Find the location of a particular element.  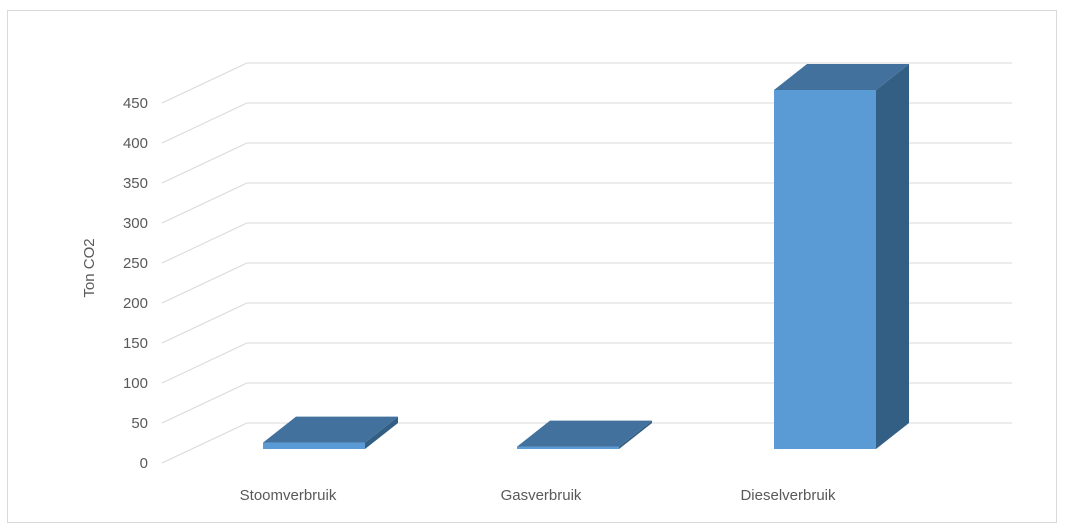

bar-stoomverbruik is located at coordinates (330, 432).